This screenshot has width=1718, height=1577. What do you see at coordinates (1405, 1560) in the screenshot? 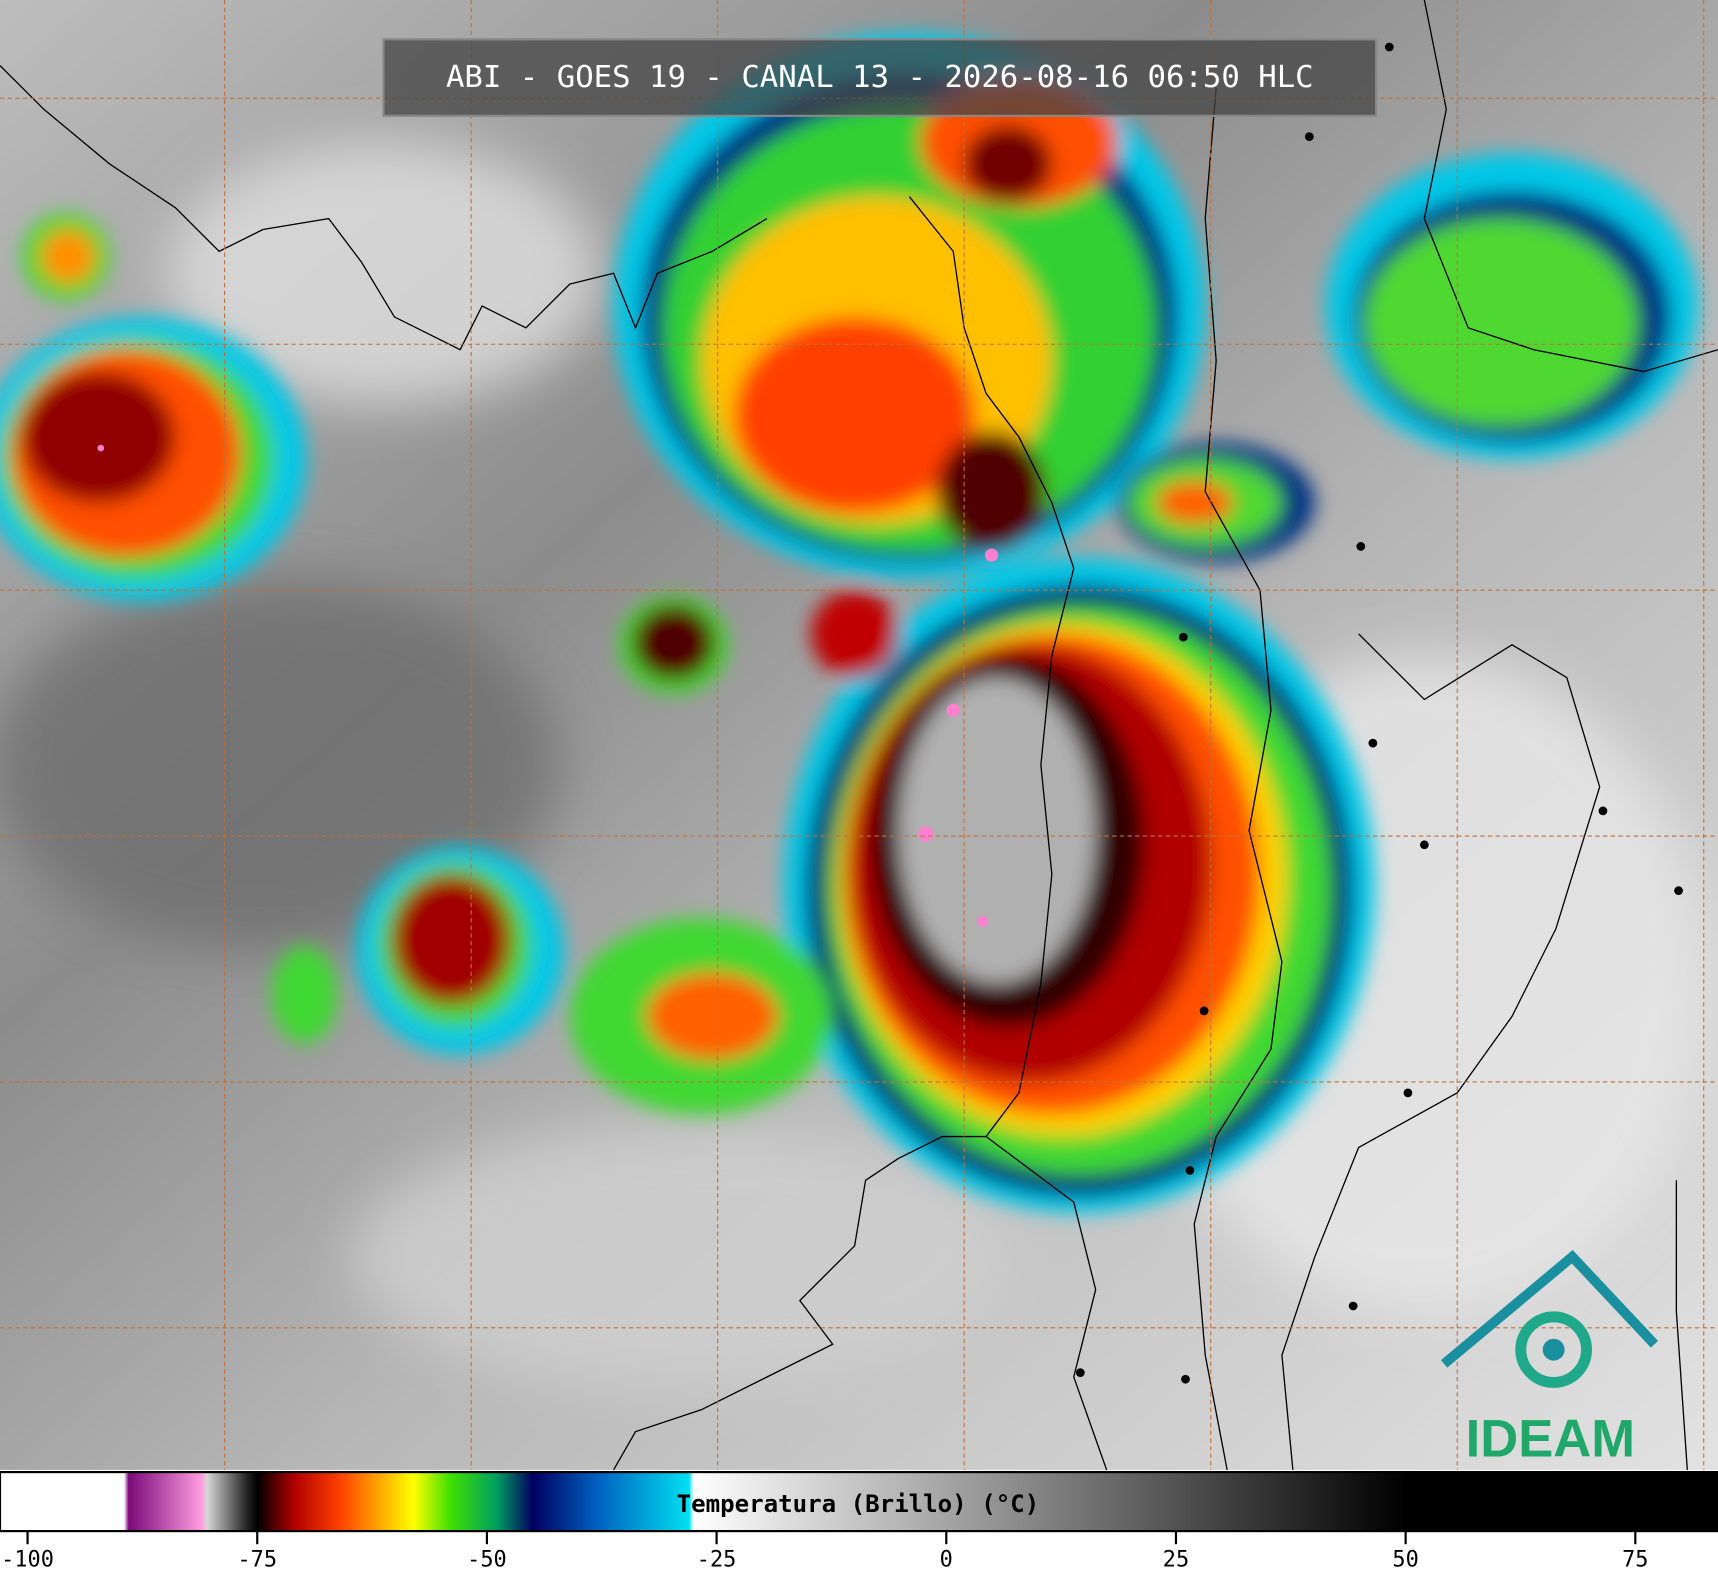
I see `tick-label: 50` at bounding box center [1405, 1560].